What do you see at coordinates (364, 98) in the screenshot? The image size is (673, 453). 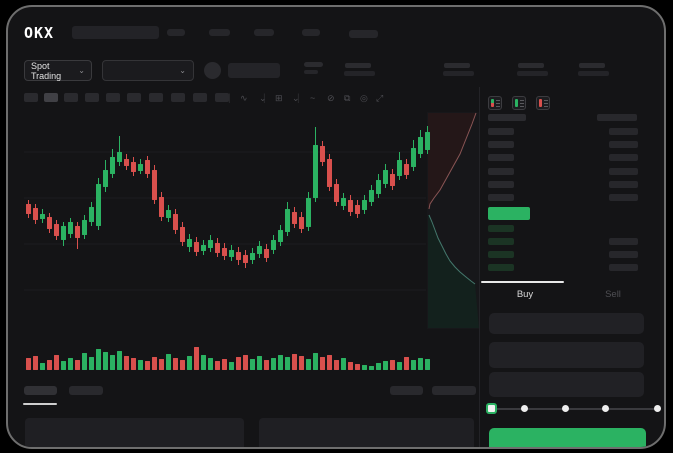 I see `settings-icon: ◎` at bounding box center [364, 98].